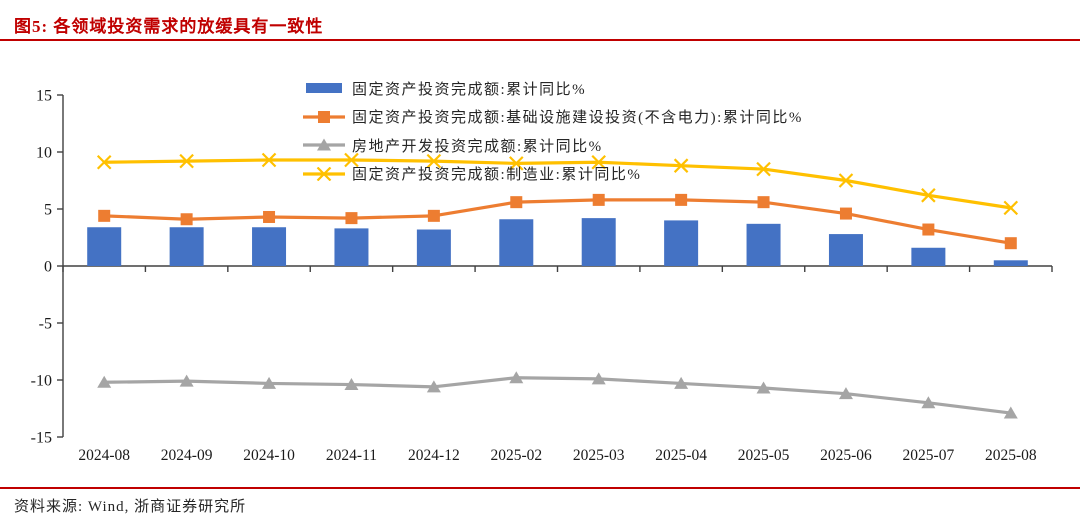 The image size is (1080, 530). Describe the element at coordinates (187, 455) in the screenshot. I see `x-tick-label: 2024-09` at that location.